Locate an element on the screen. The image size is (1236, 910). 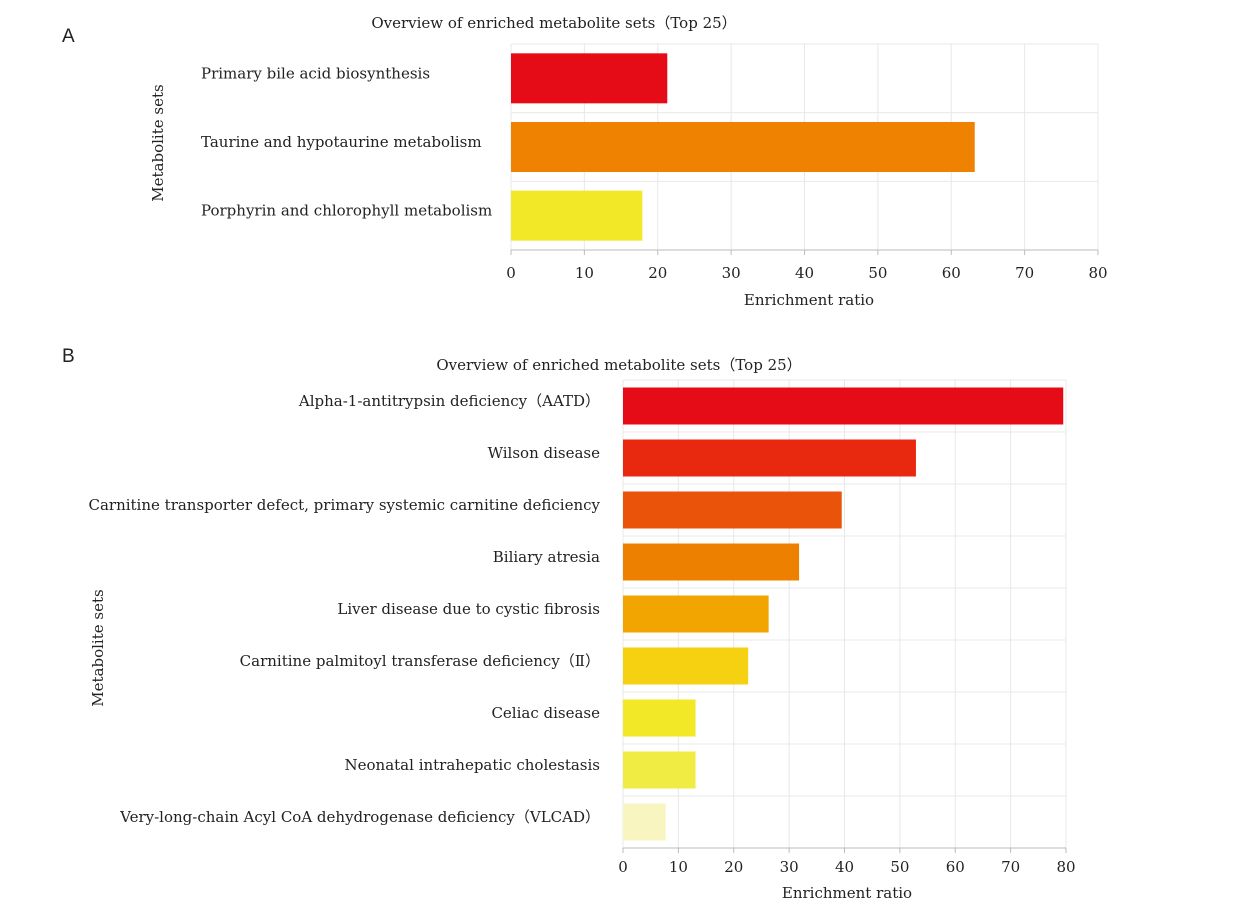
panel-b-category-label: Celiac disease is located at coordinates (545, 713).